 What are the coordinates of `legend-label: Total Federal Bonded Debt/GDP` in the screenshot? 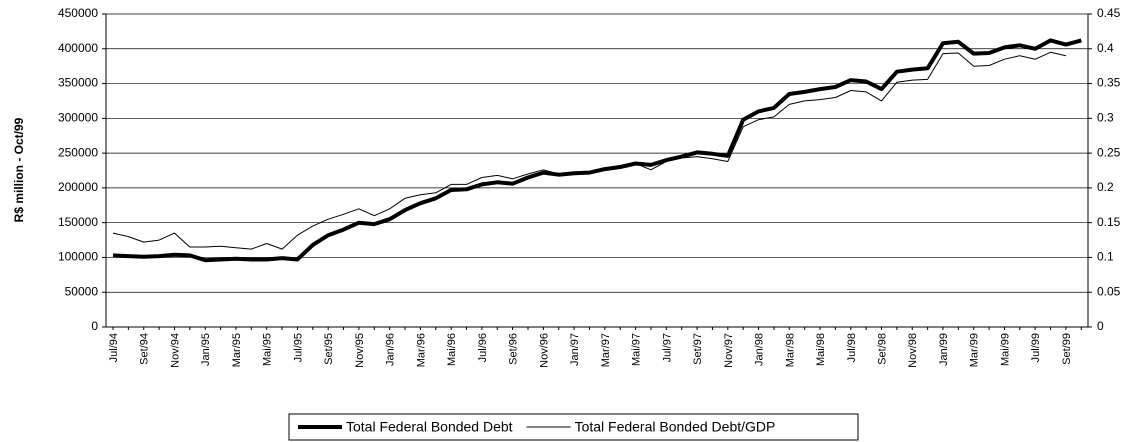 It's located at (675, 427).